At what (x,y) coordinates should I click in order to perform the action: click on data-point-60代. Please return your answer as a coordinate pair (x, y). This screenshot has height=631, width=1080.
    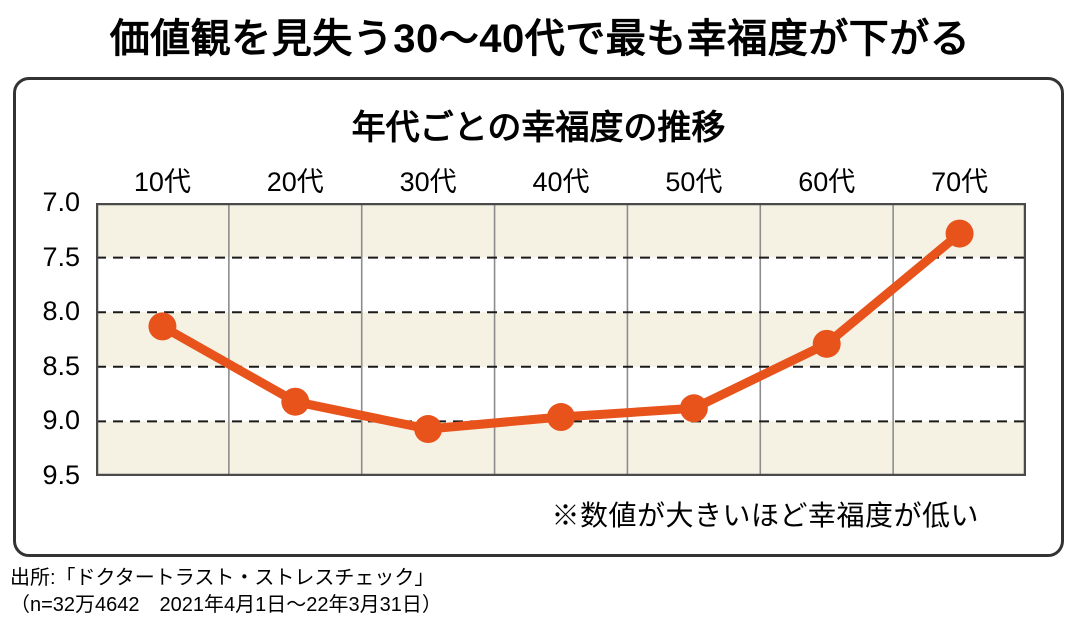
    Looking at the image, I should click on (826, 343).